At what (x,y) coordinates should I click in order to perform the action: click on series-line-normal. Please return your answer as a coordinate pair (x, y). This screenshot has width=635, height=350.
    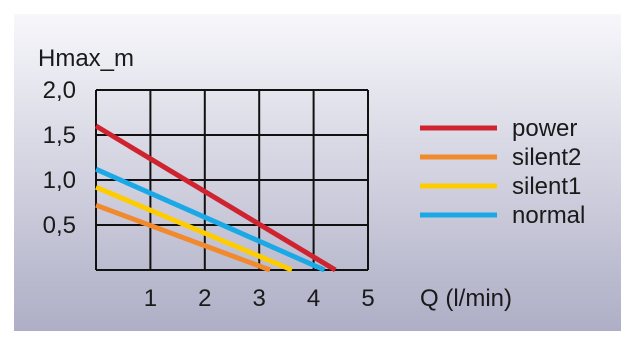
    Looking at the image, I should click on (210, 219).